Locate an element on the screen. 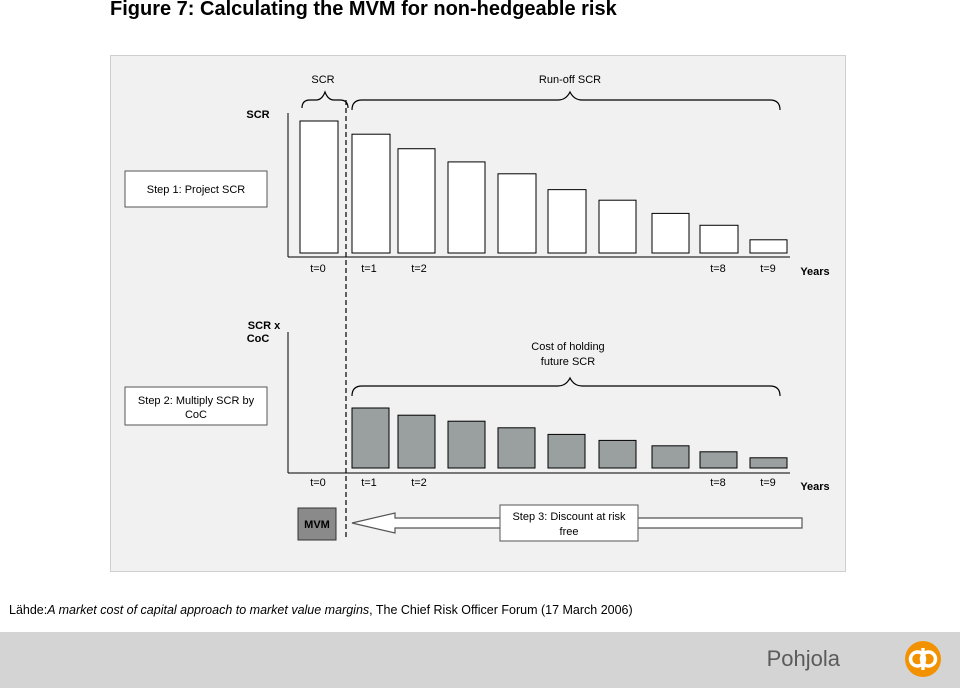 The image size is (960, 688). step2-label-2: CoC is located at coordinates (196, 415).